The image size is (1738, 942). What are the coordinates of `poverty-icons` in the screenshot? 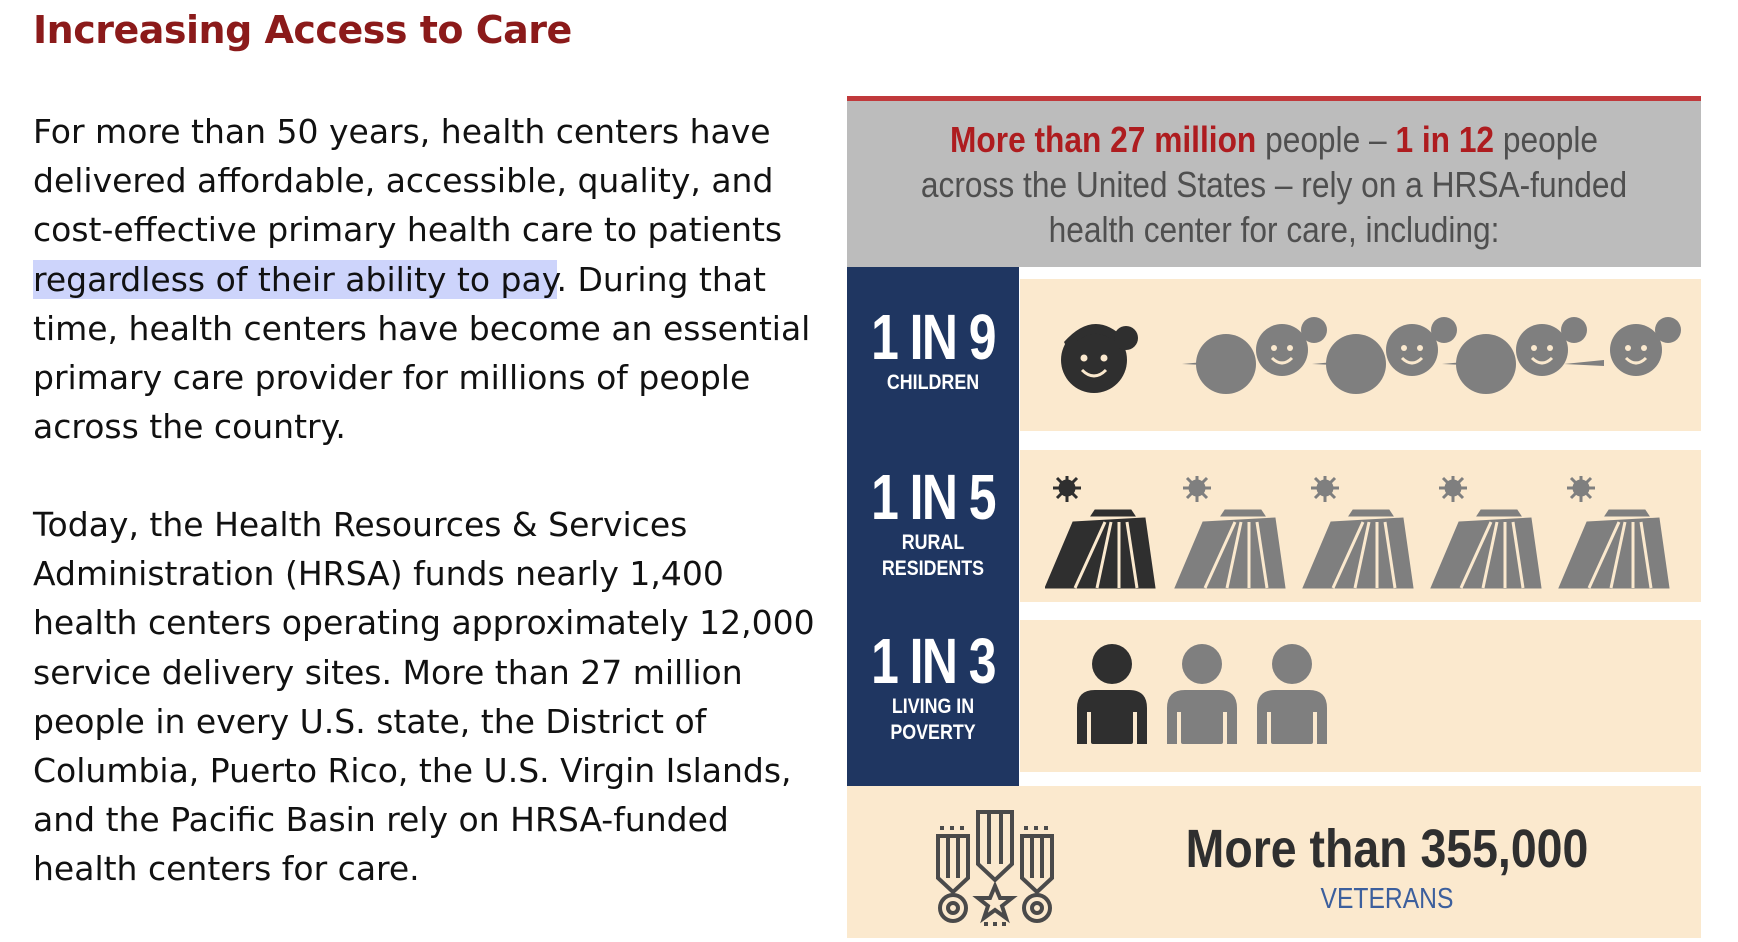 It's located at (1202, 694).